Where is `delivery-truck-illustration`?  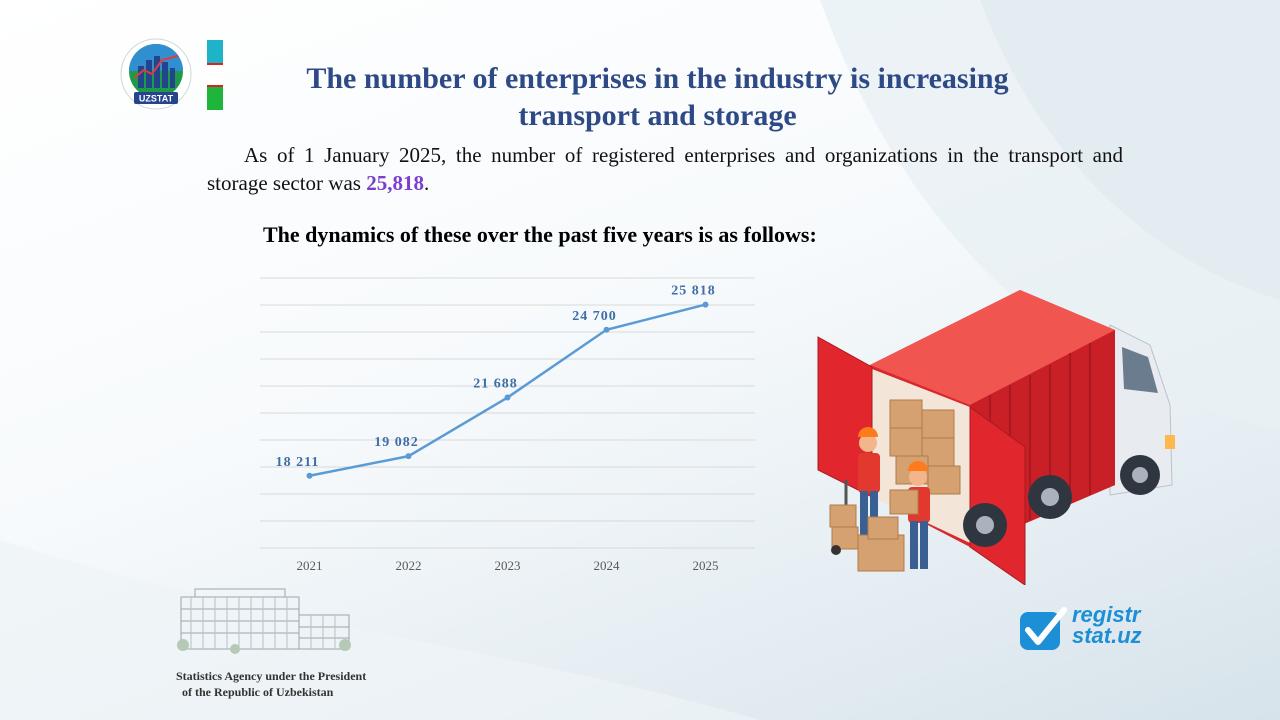 delivery-truck-illustration is located at coordinates (996, 437).